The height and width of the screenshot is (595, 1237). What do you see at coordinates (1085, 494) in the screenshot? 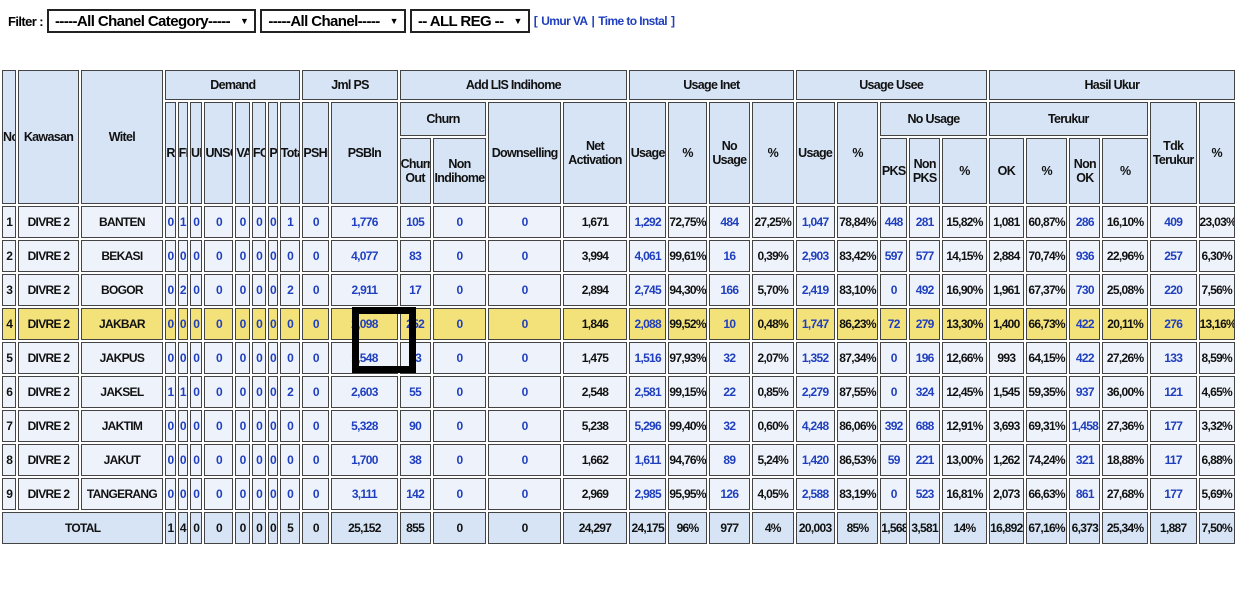
I see `cell: 861` at bounding box center [1085, 494].